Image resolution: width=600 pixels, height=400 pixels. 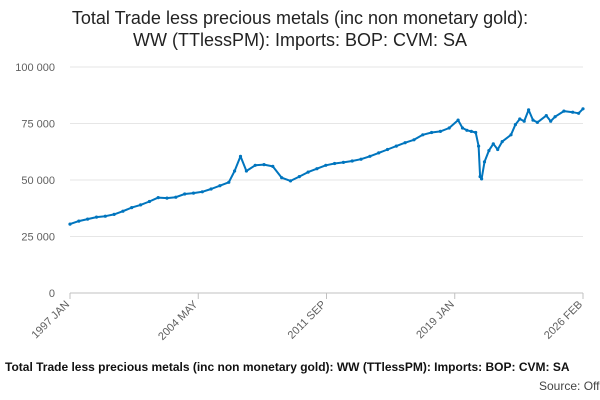 What do you see at coordinates (435, 320) in the screenshot?
I see `x-tick-label: 2019 JAN` at bounding box center [435, 320].